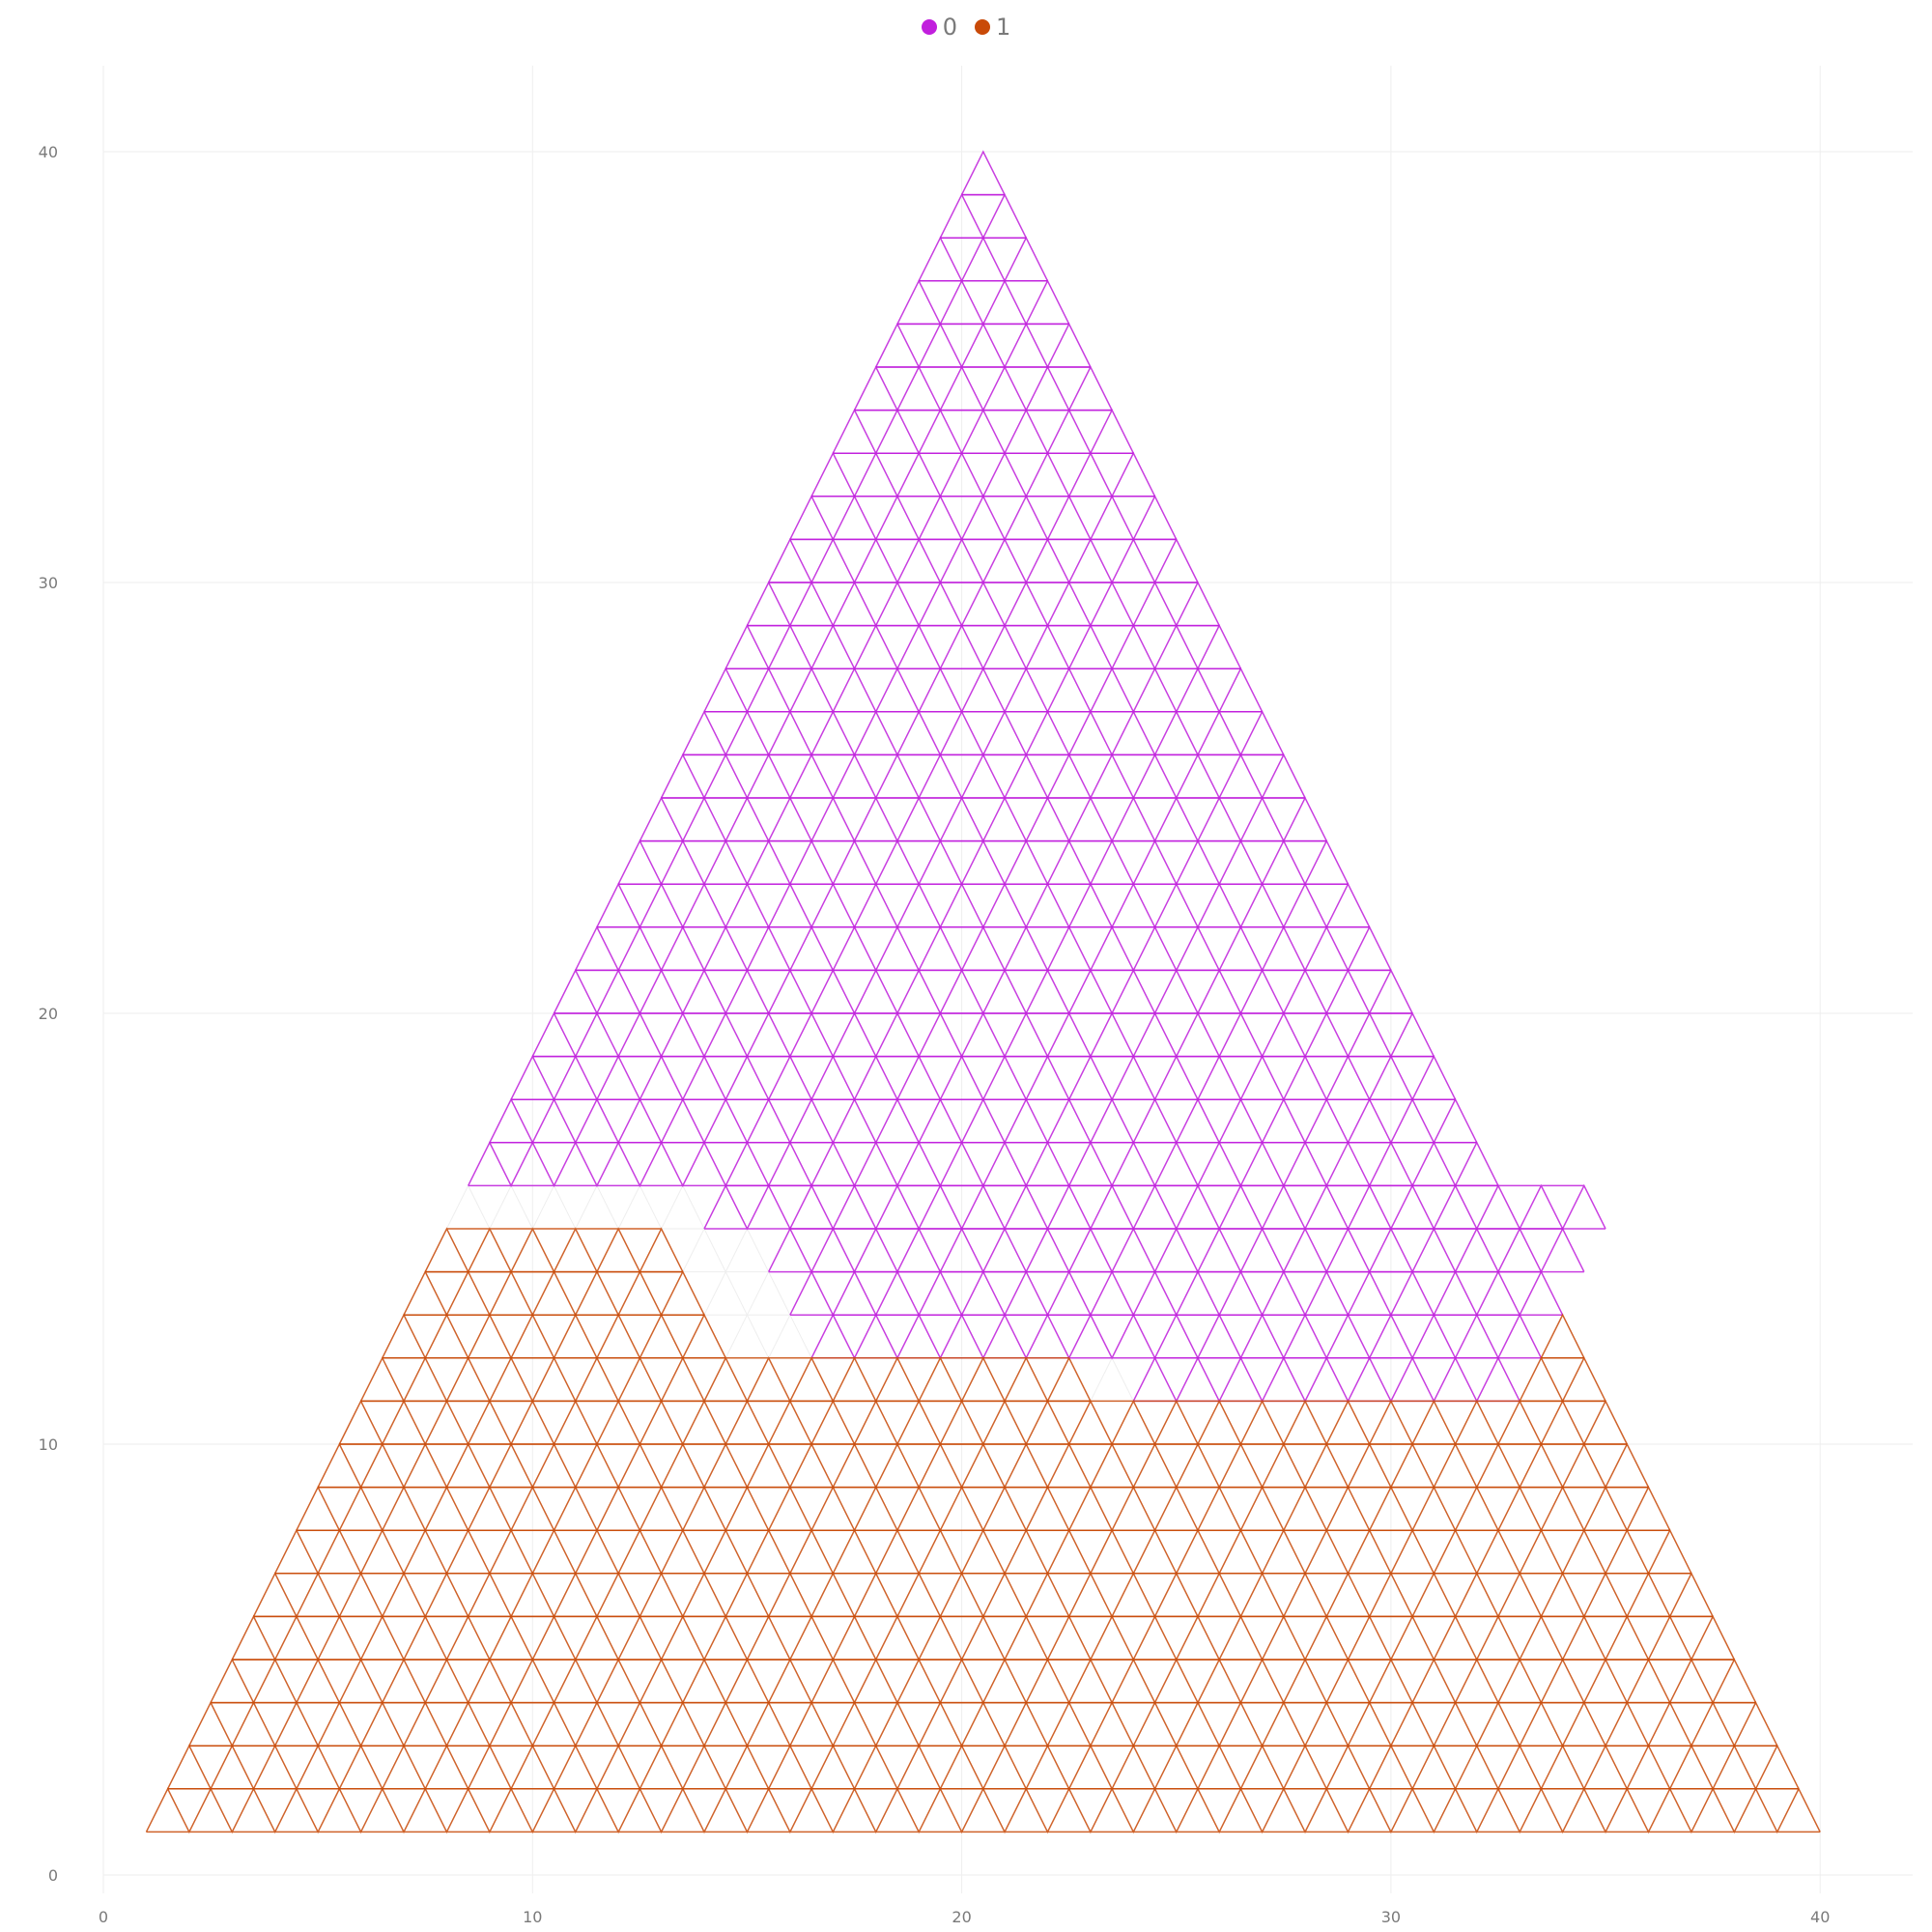  Describe the element at coordinates (939, 27) in the screenshot. I see `legend-item-series-0: 0` at that location.